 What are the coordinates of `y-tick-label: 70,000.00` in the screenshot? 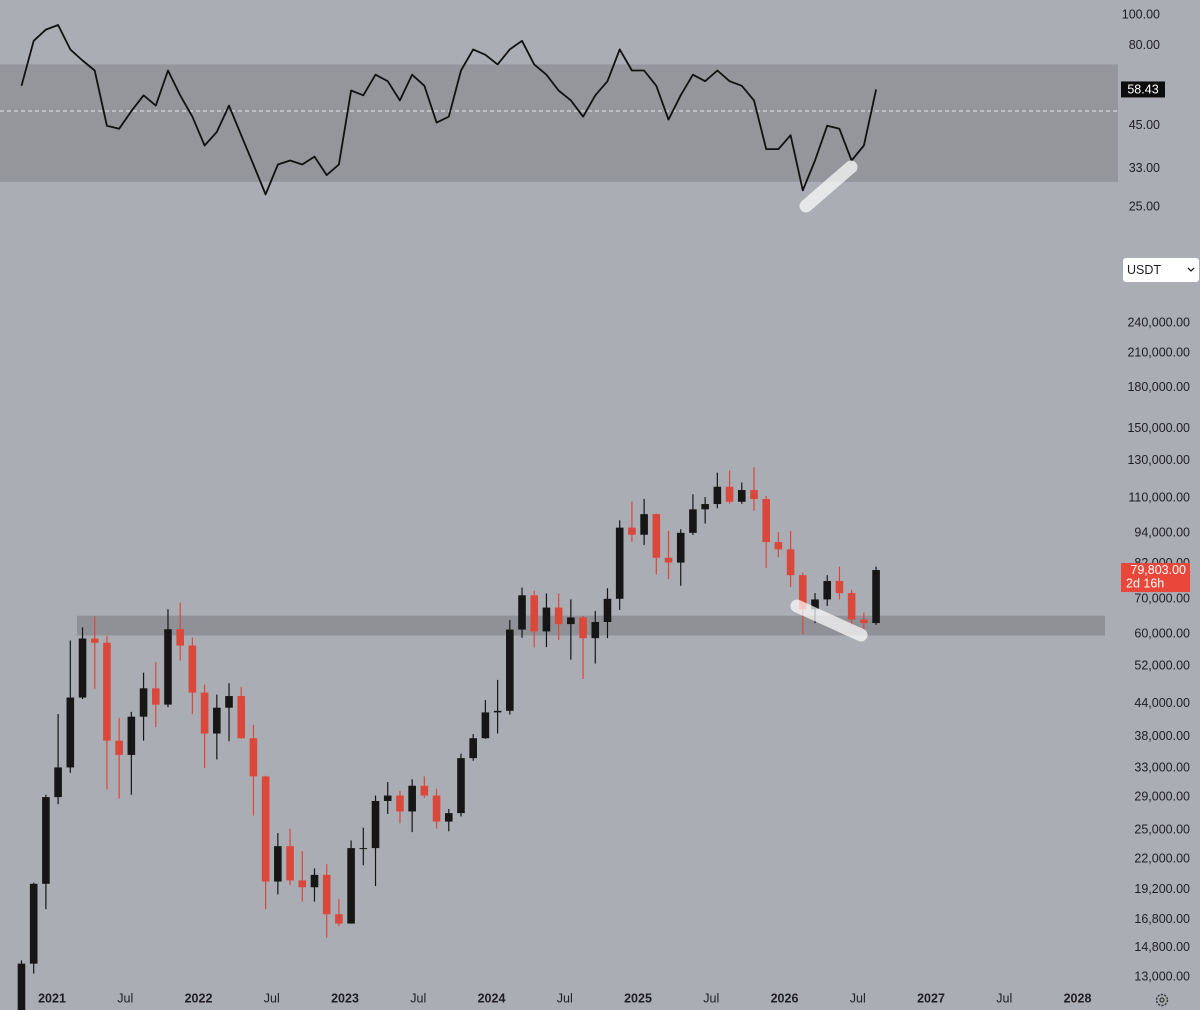 It's located at (1162, 599).